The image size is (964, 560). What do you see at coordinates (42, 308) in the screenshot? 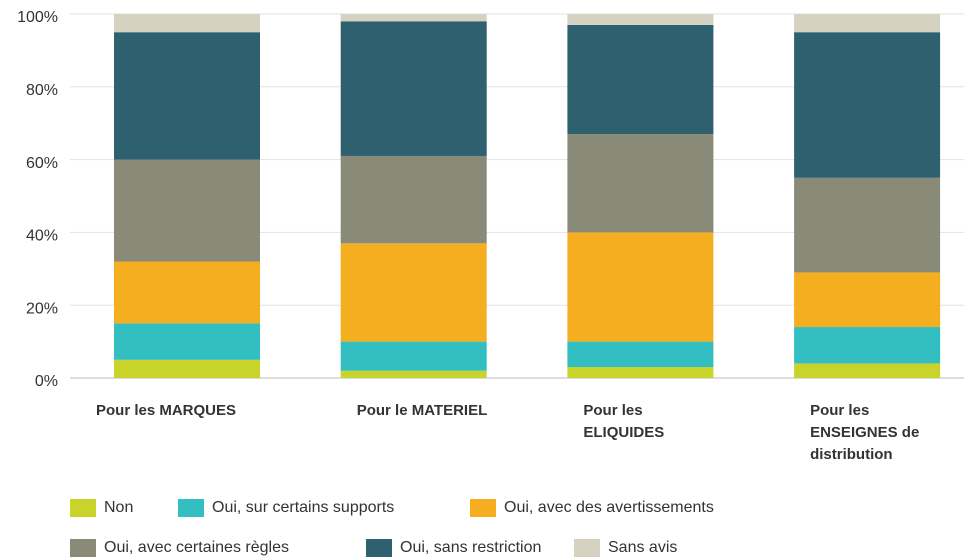
I see `y-tick-label: 20%` at bounding box center [42, 308].